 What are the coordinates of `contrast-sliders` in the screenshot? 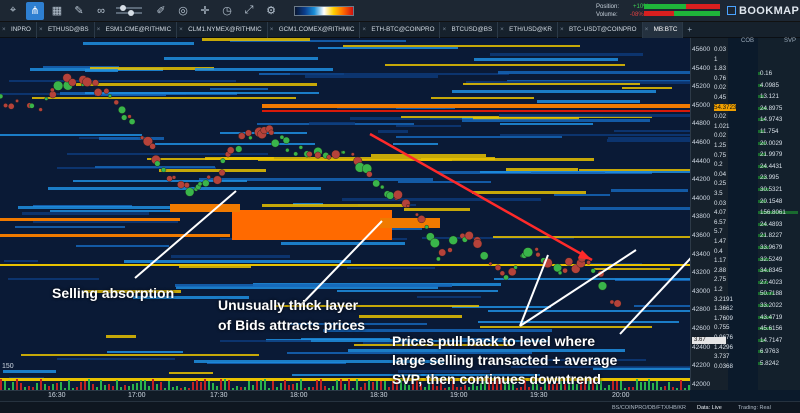 It's located at (129, 10).